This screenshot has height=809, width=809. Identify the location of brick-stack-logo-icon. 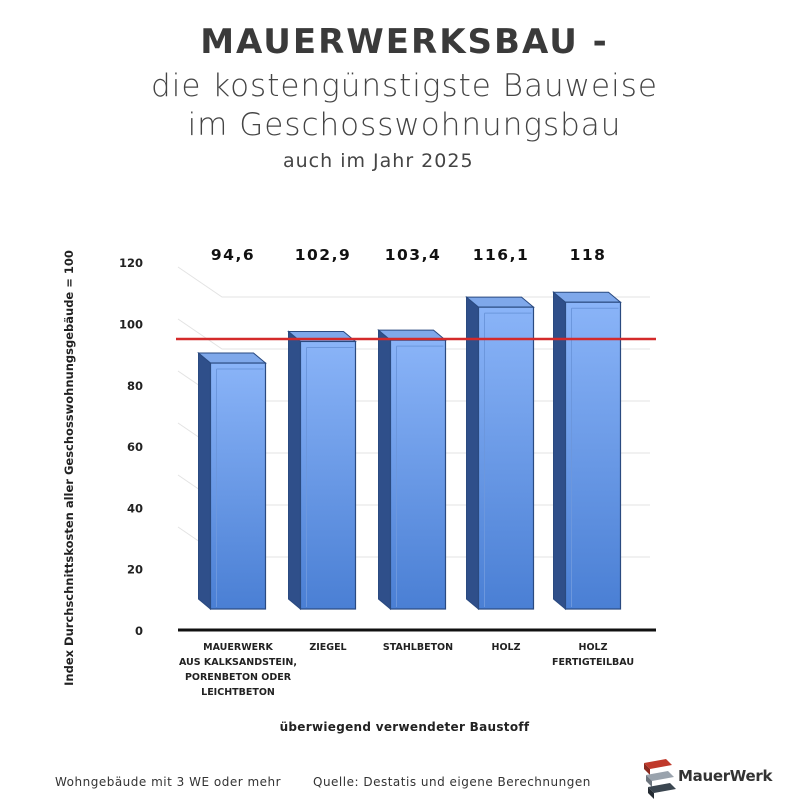
(660, 779).